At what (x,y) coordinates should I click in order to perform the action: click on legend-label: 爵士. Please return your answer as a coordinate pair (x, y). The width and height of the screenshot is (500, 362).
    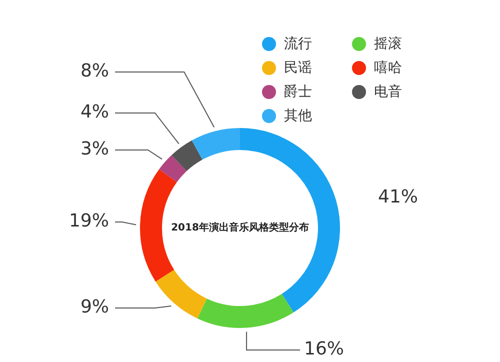
    Looking at the image, I should click on (298, 92).